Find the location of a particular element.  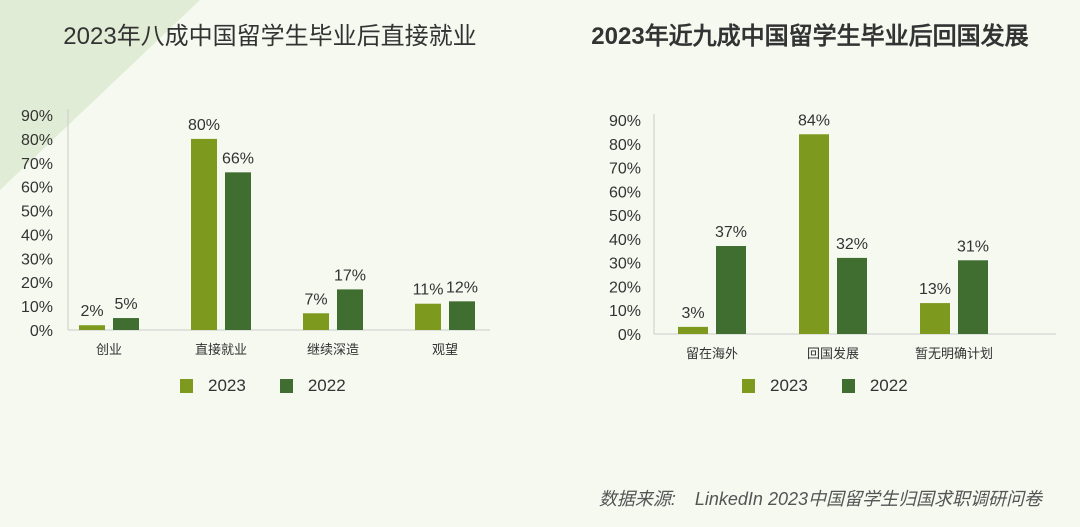

data-label-2022-2: 66% is located at coordinates (238, 158).